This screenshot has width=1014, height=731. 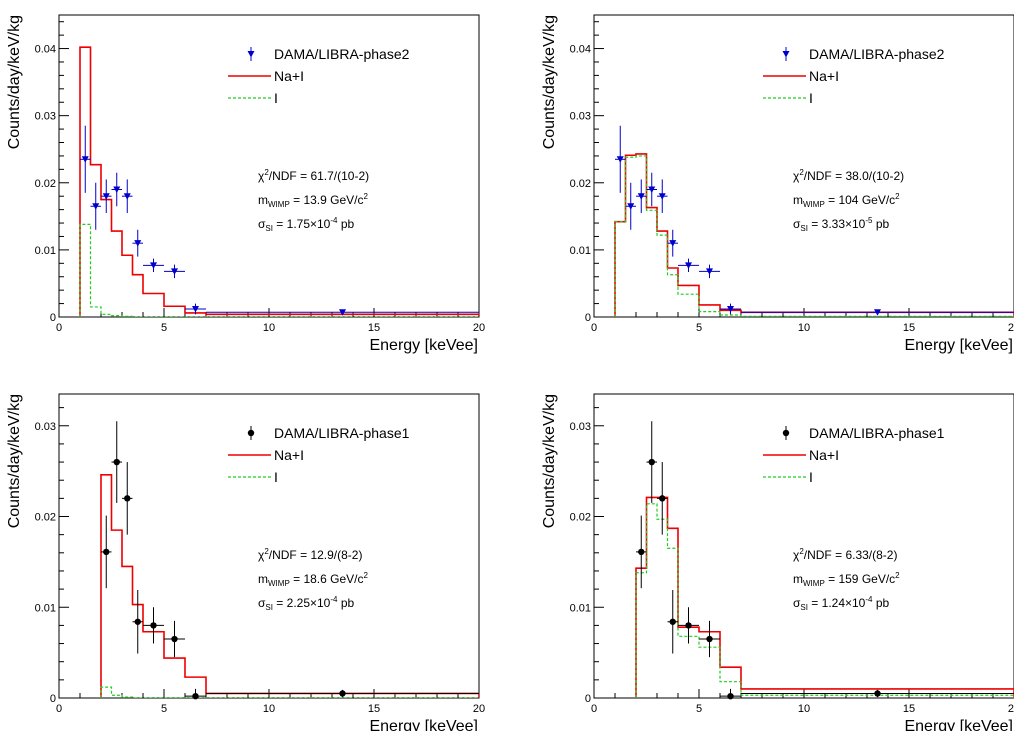 I want to click on cross-section-label: σSI = 2.25×10-4 pb, so click(x=306, y=603).